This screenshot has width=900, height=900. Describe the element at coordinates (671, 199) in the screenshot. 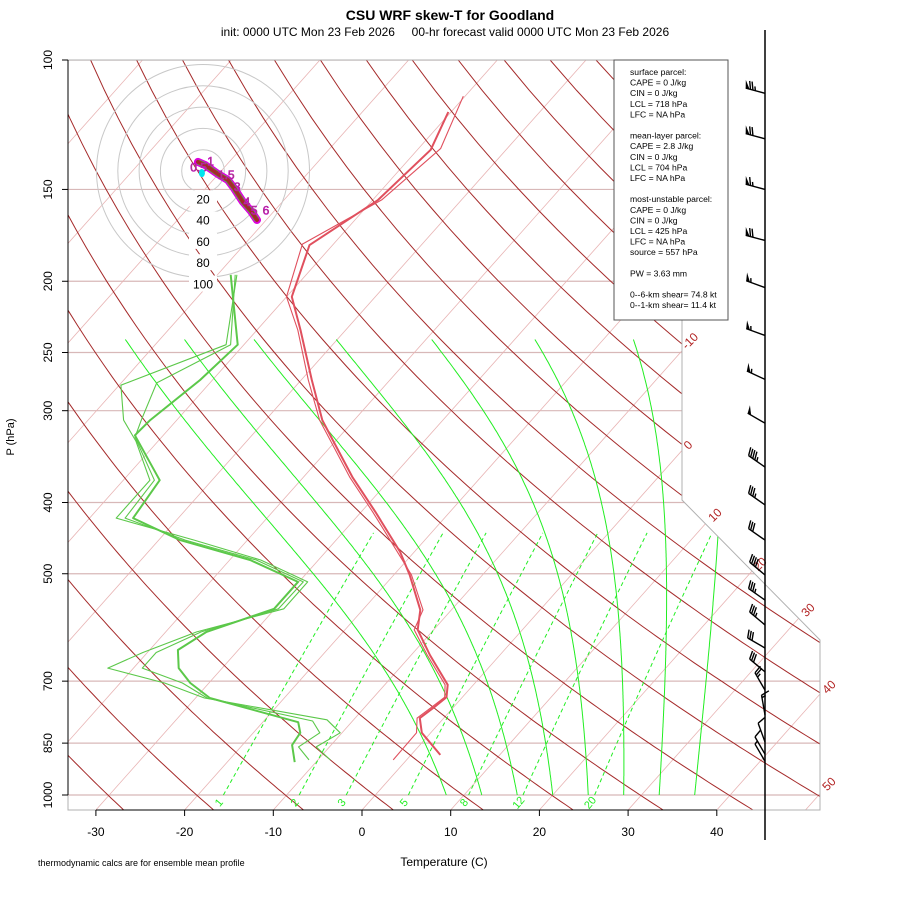

I see `parcel-info-line: most-unstable parcel:` at that location.